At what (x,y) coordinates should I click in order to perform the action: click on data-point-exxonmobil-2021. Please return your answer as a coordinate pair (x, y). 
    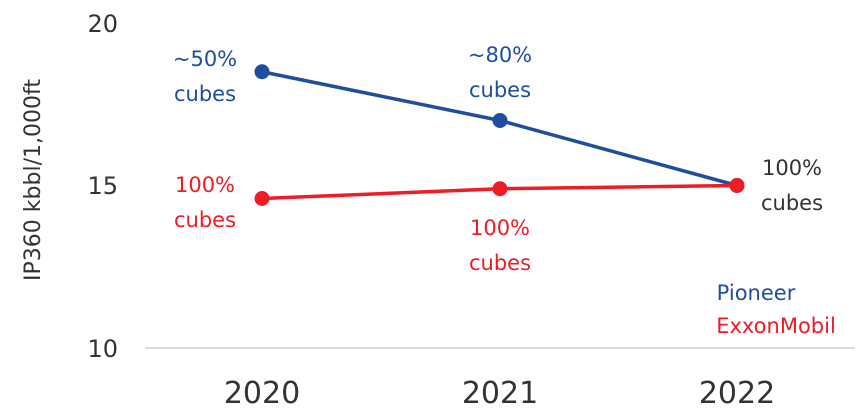
    Looking at the image, I should click on (500, 189).